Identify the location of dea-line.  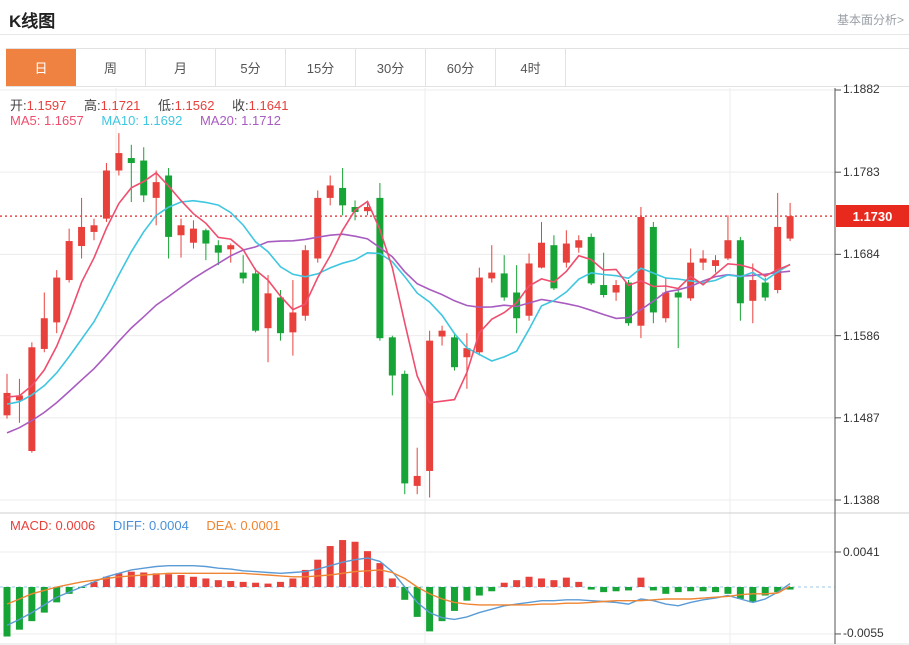
(398, 587).